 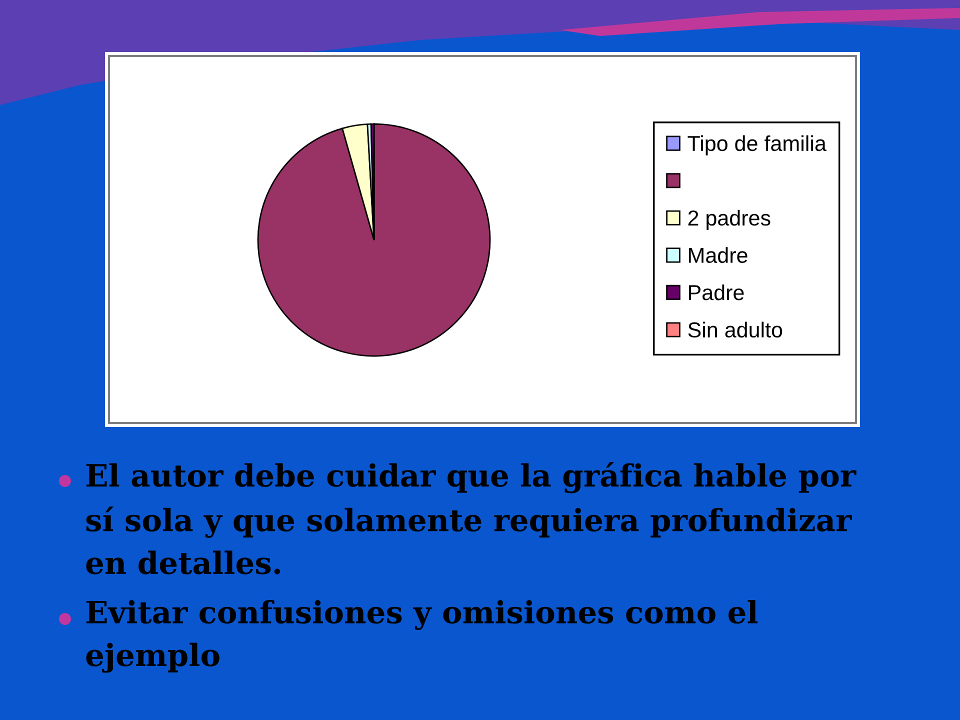 What do you see at coordinates (422, 636) in the screenshot?
I see `text: Evitar confusiones y omisiones como el ejemplo` at bounding box center [422, 636].